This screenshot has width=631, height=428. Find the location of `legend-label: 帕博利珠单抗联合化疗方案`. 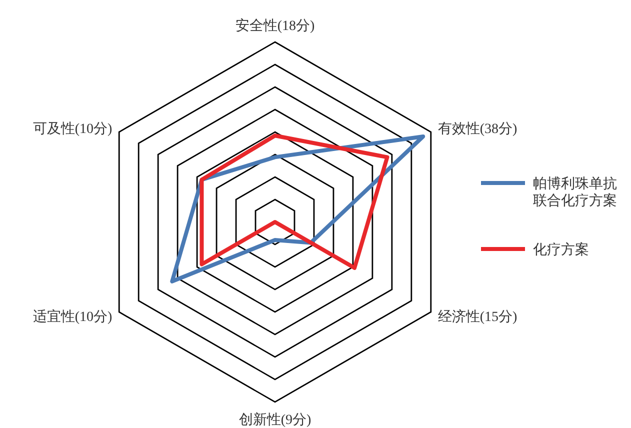

legend-label: 帕博利珠单抗联合化疗方案 is located at coordinates (575, 192).